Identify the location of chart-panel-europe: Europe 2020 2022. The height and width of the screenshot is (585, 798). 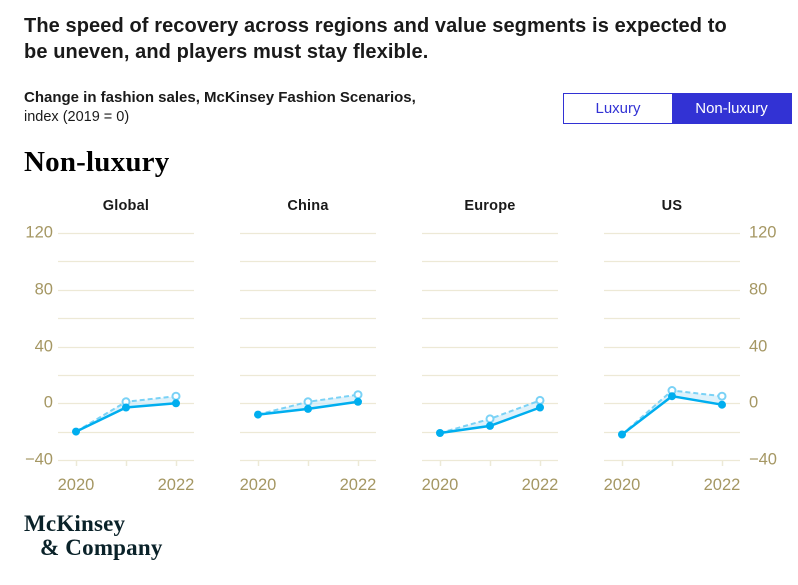
(490, 348).